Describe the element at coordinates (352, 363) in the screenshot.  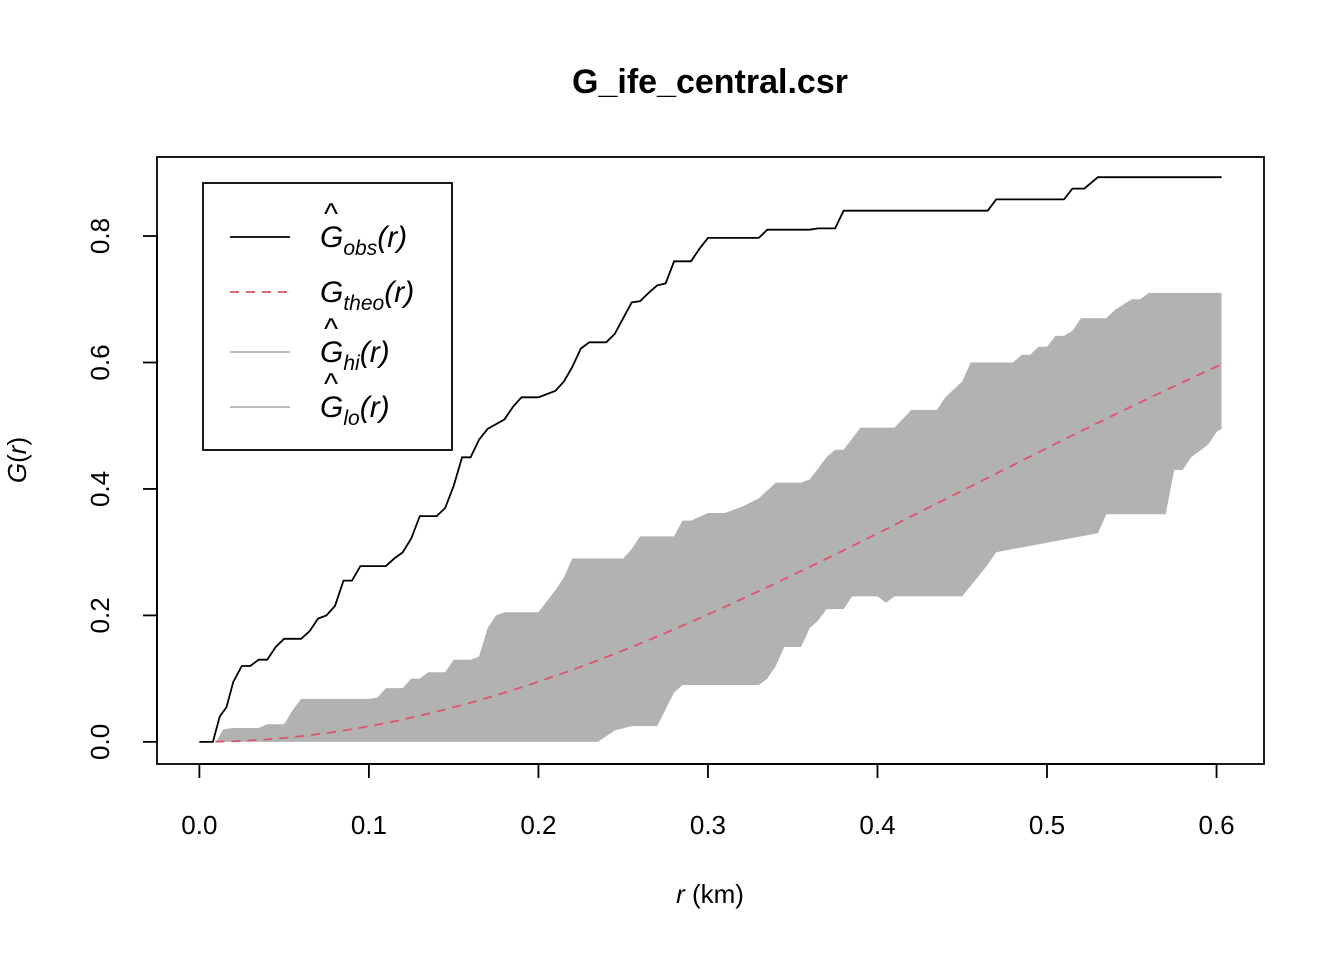
I see `legend-label-sub: hi` at that location.